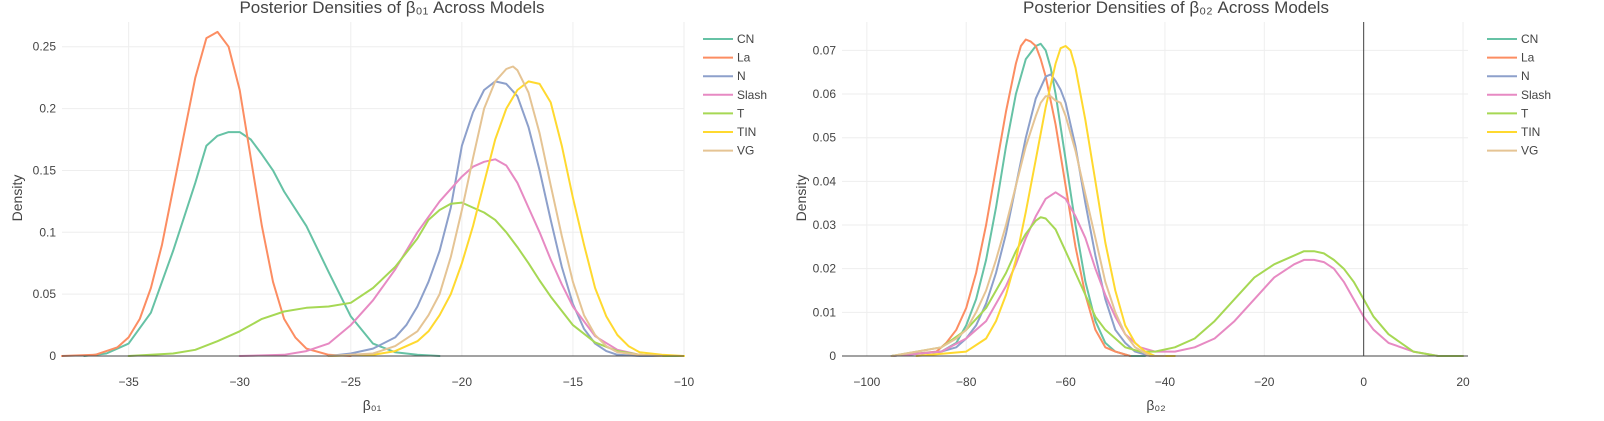 The height and width of the screenshot is (421, 1604). What do you see at coordinates (240, 382) in the screenshot?
I see `x-tick-label: −30` at bounding box center [240, 382].